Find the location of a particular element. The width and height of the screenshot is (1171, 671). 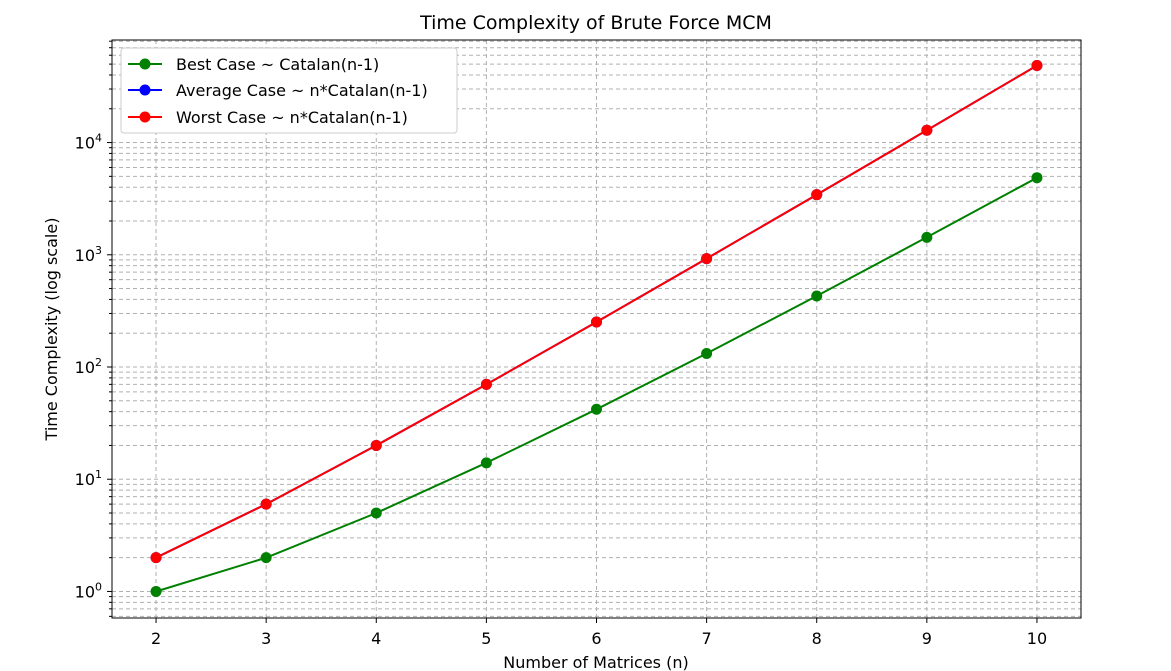

x-tick-label: 2 is located at coordinates (156, 638).